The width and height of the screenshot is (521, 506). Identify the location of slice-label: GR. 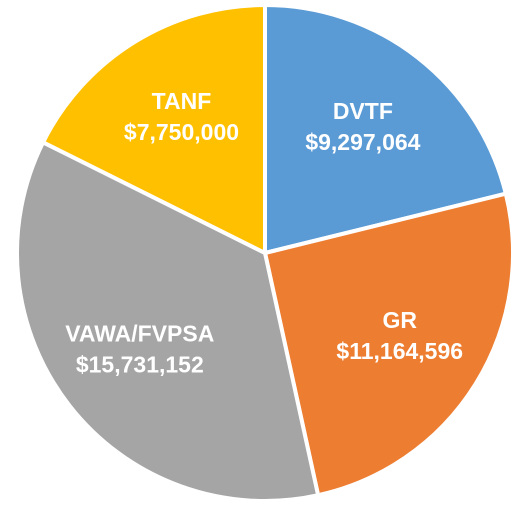
(400, 320).